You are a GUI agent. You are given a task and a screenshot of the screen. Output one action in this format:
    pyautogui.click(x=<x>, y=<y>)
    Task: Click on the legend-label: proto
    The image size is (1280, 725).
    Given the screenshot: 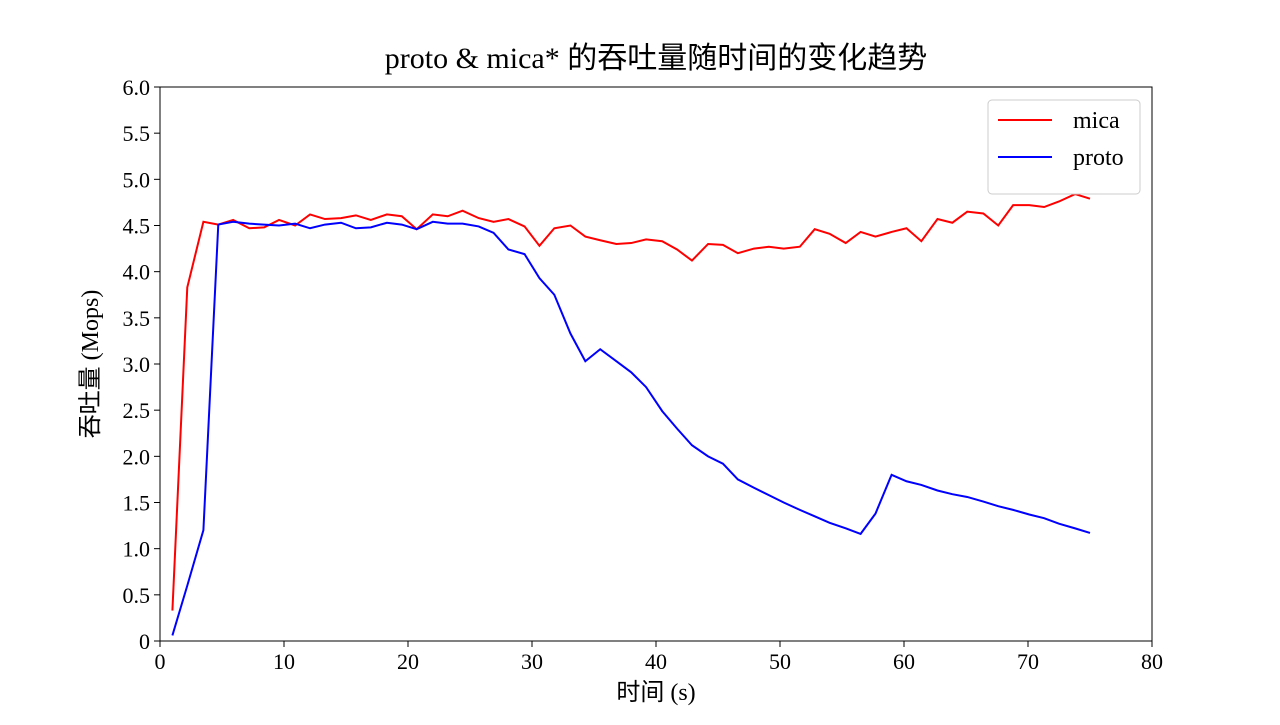 What is the action you would take?
    pyautogui.click(x=1098, y=158)
    